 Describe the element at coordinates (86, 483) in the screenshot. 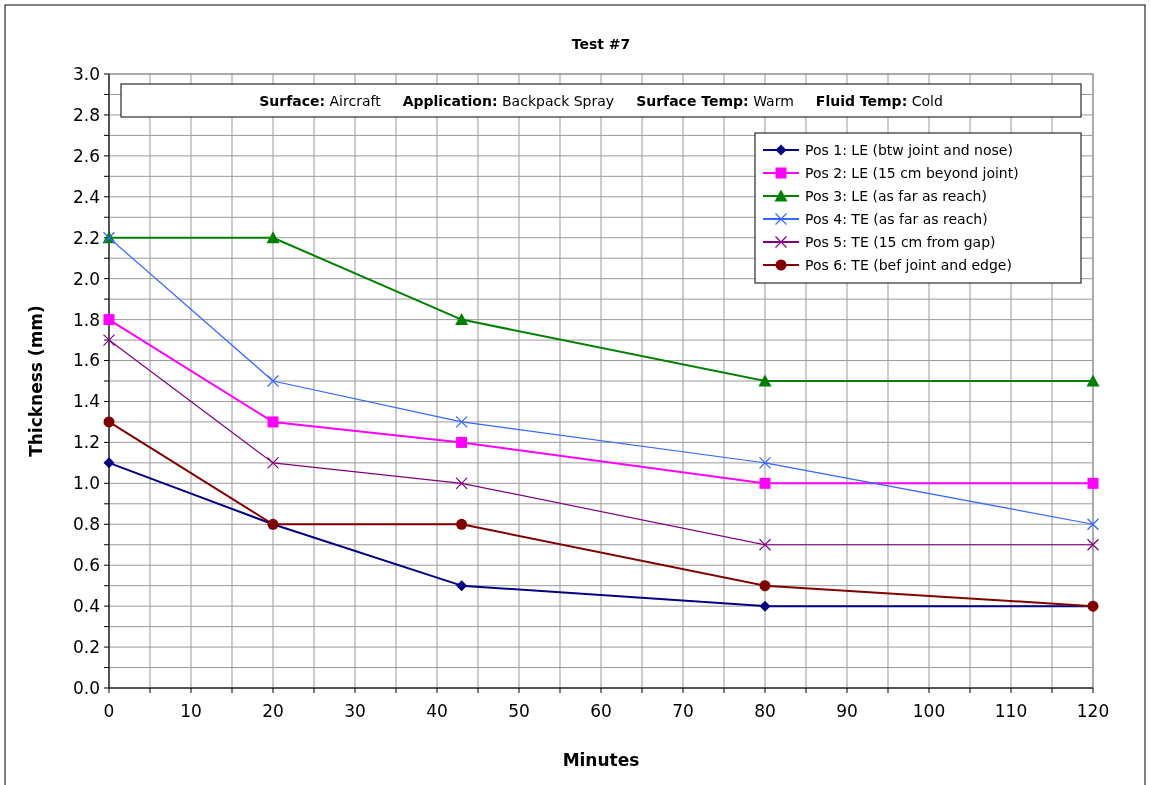

I see `y-tick-label: 1.0` at that location.